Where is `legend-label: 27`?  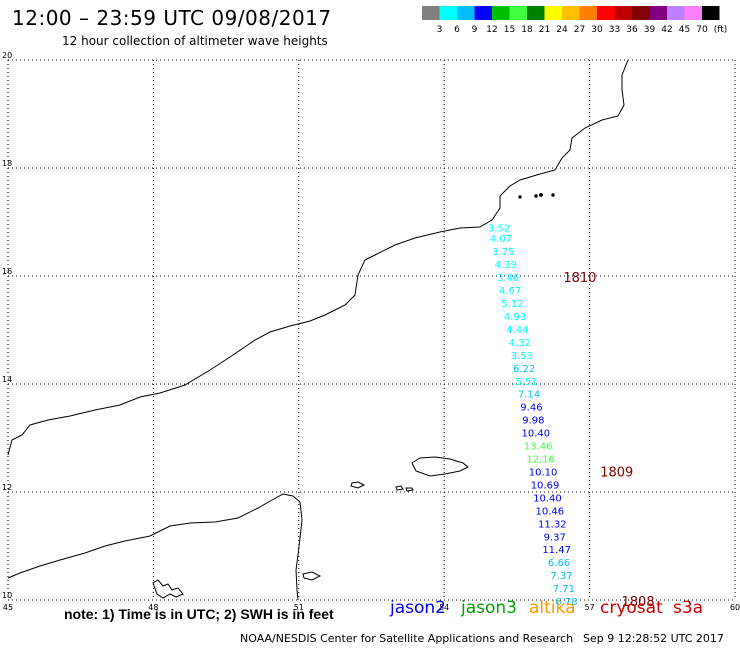 legend-label: 27 is located at coordinates (579, 30).